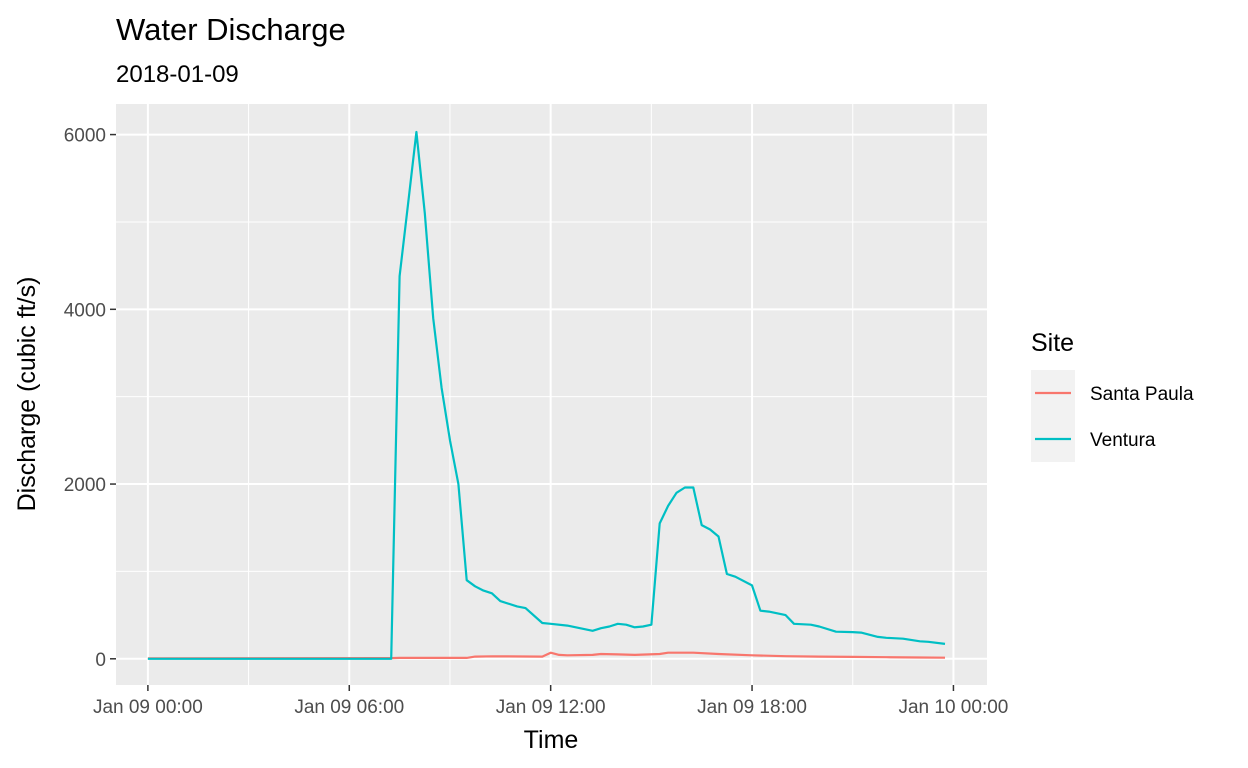 The height and width of the screenshot is (768, 1248). I want to click on x-tick-label: Jan 09 00:00, so click(148, 707).